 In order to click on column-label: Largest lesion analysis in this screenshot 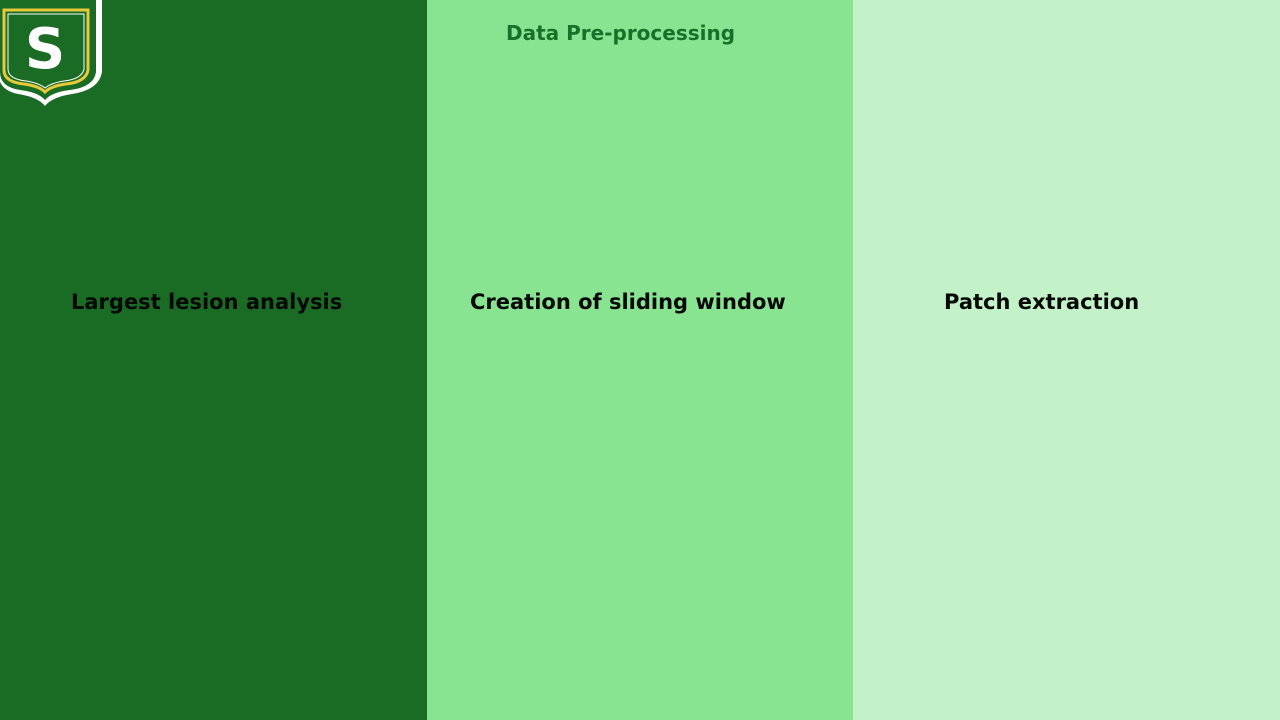, I will do `click(207, 302)`.